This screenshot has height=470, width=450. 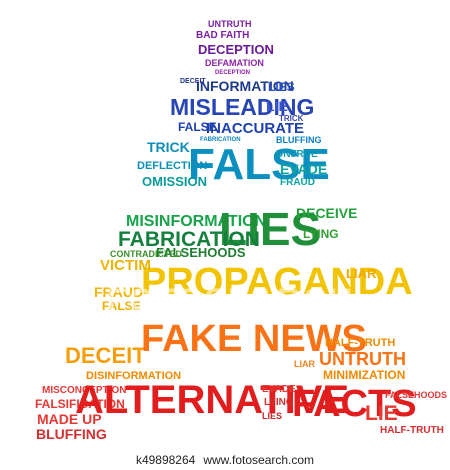 What do you see at coordinates (327, 213) in the screenshot?
I see `cloud-word: DECEIVE` at bounding box center [327, 213].